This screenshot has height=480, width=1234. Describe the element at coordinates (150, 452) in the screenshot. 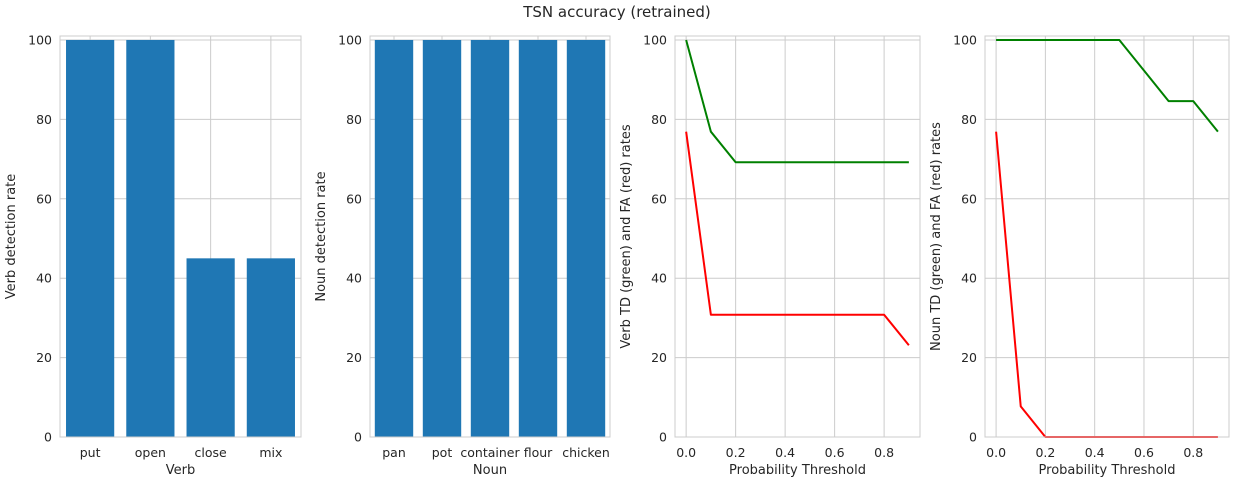

I see `x-tick-label: open` at that location.